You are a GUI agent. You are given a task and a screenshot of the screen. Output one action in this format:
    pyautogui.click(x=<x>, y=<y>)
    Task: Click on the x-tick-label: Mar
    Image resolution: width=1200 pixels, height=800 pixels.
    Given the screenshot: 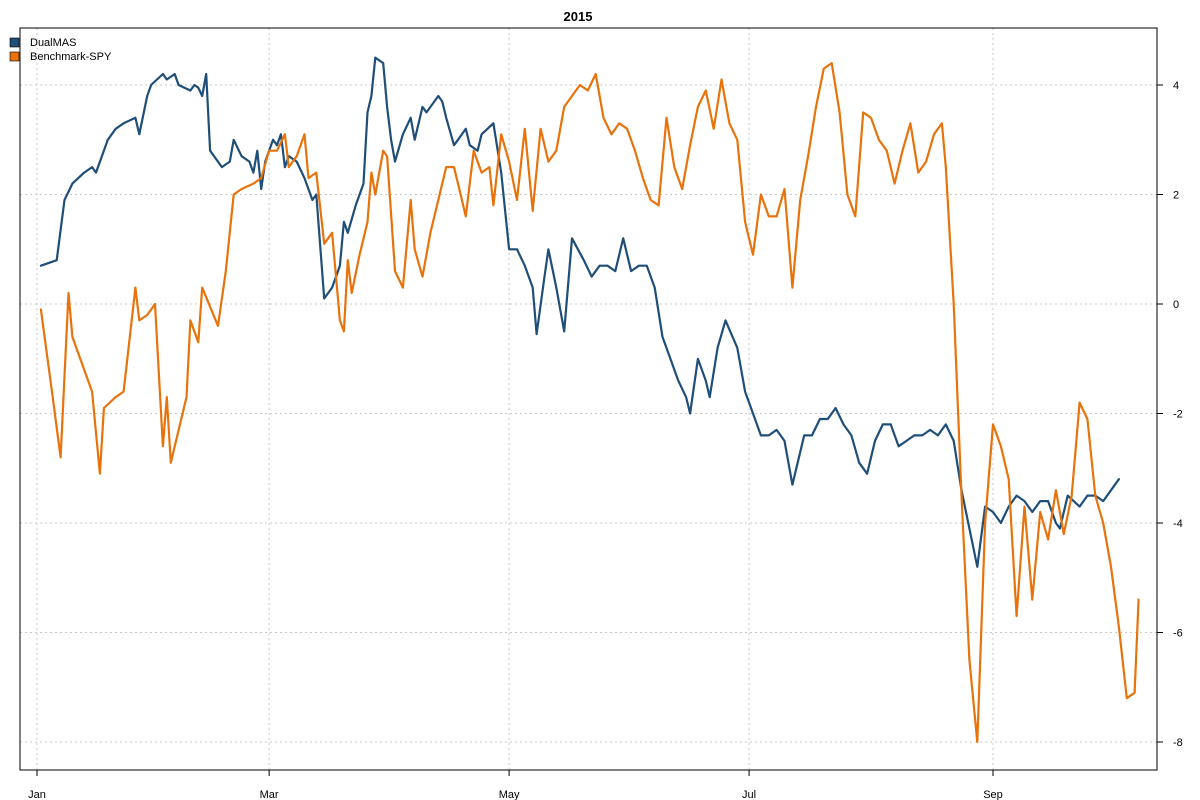 What is the action you would take?
    pyautogui.click(x=269, y=794)
    